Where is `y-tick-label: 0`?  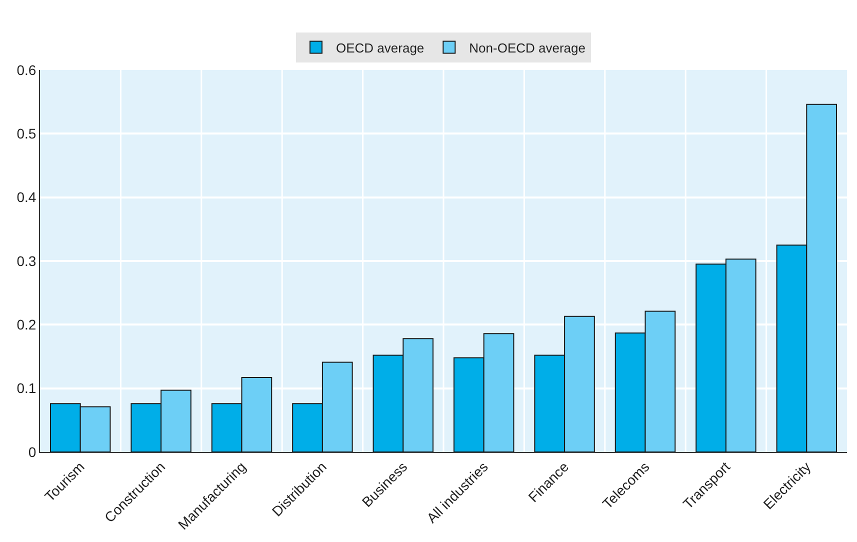
y-tick-label: 0 is located at coordinates (32, 452).